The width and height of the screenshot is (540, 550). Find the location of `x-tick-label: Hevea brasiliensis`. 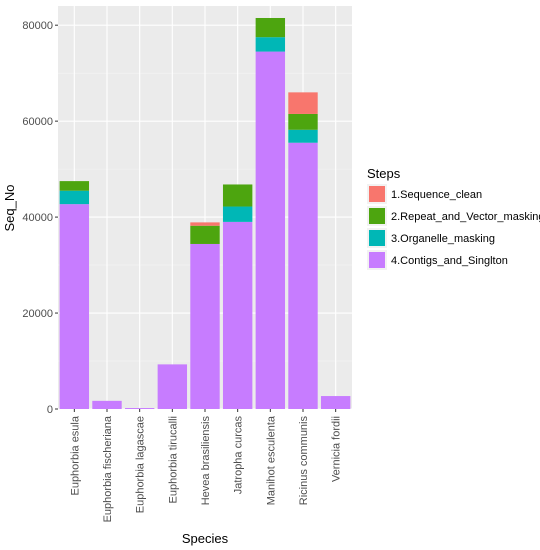

x-tick-label: Hevea brasiliensis is located at coordinates (206, 461).